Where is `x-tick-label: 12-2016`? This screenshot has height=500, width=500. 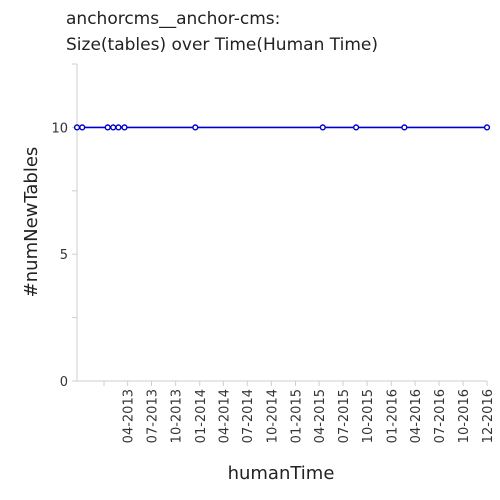
x-tick-label: 12-2016 is located at coordinates (488, 416).